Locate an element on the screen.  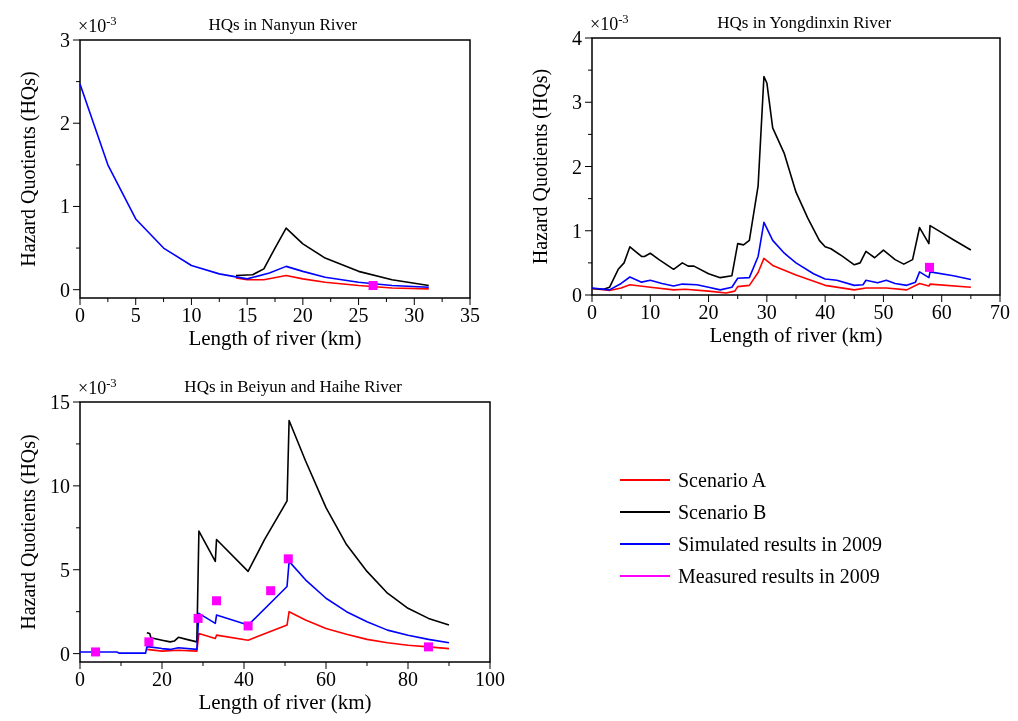
x-tick-label: 5 is located at coordinates (135, 315).